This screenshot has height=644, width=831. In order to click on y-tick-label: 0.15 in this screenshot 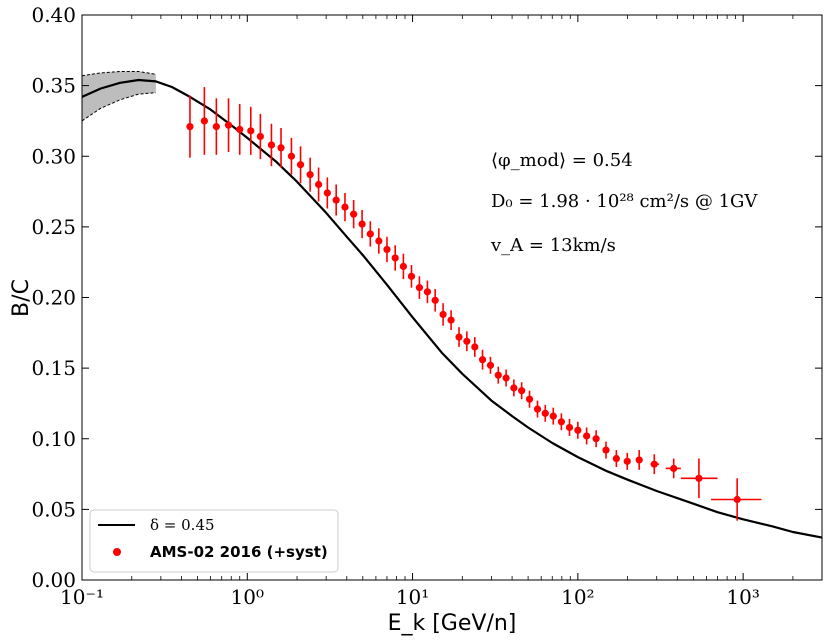, I will do `click(53, 368)`.